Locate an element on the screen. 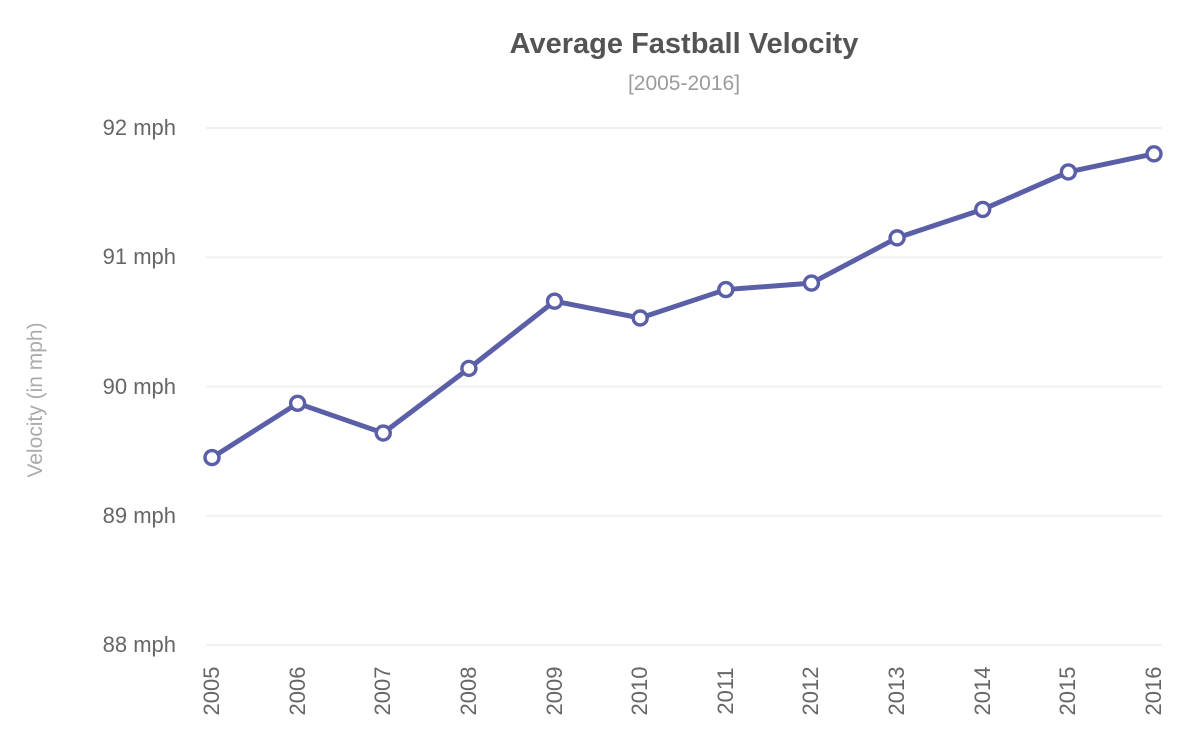  x-tick-label-2011: 2011 is located at coordinates (725, 691).